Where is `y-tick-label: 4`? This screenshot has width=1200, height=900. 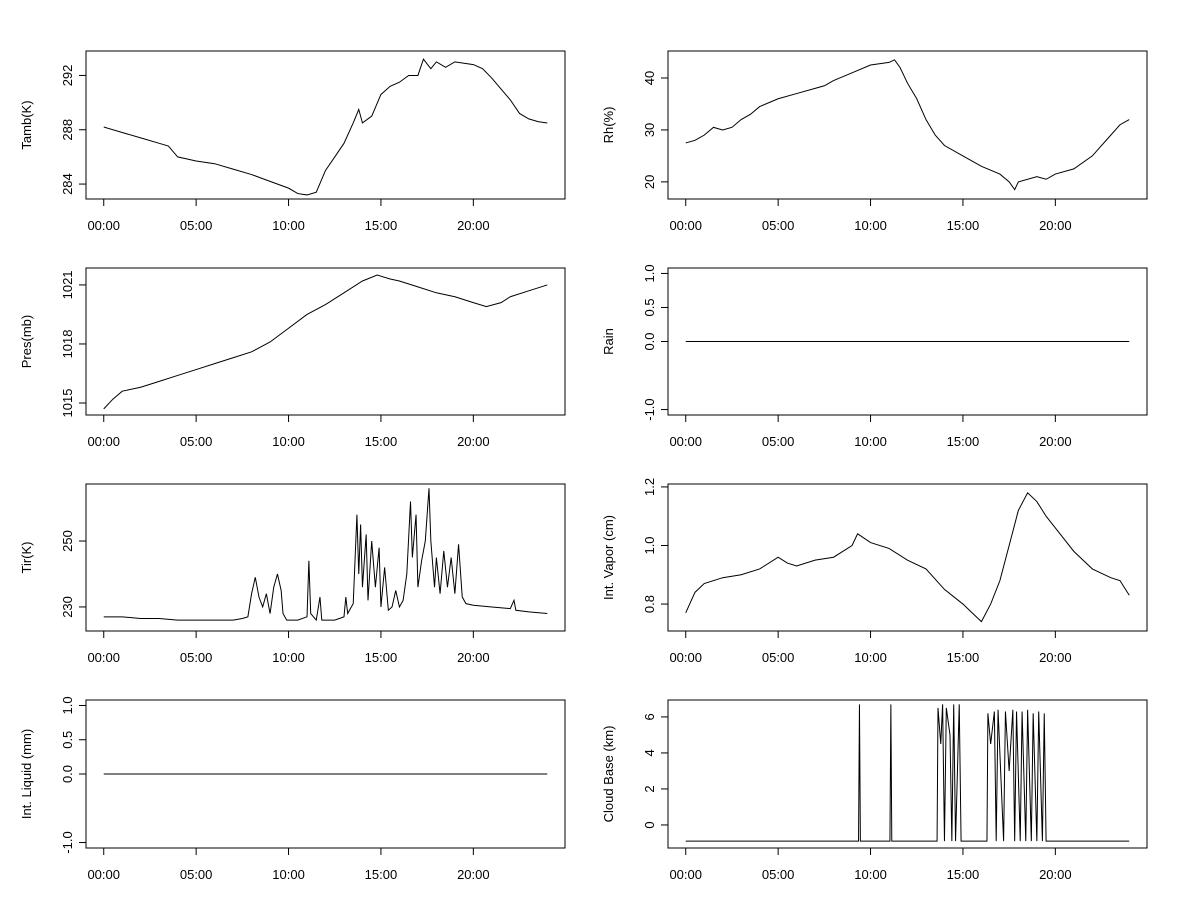 y-tick-label: 4 is located at coordinates (649, 752).